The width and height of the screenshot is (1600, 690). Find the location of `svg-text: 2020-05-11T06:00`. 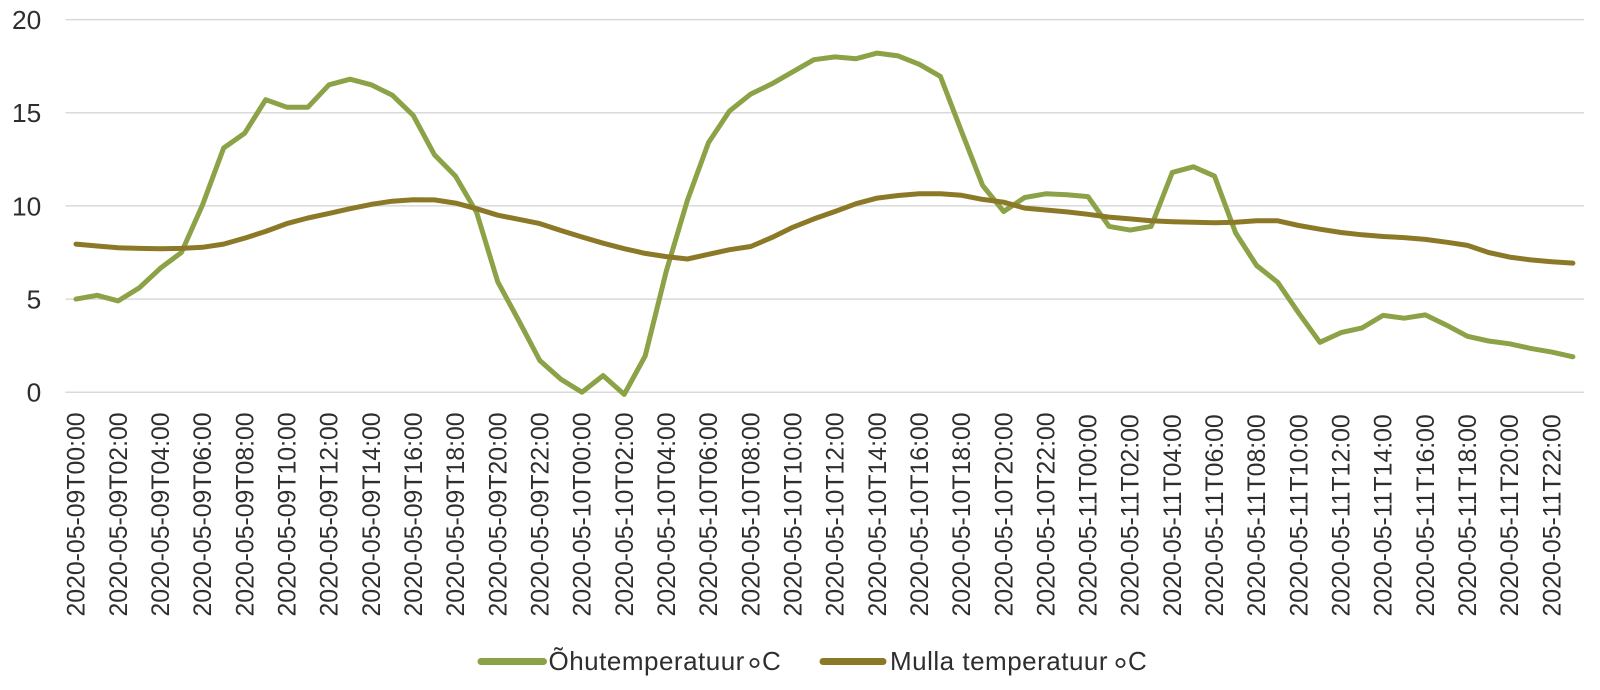

svg-text: 2020-05-11T06:00 is located at coordinates (1215, 515).